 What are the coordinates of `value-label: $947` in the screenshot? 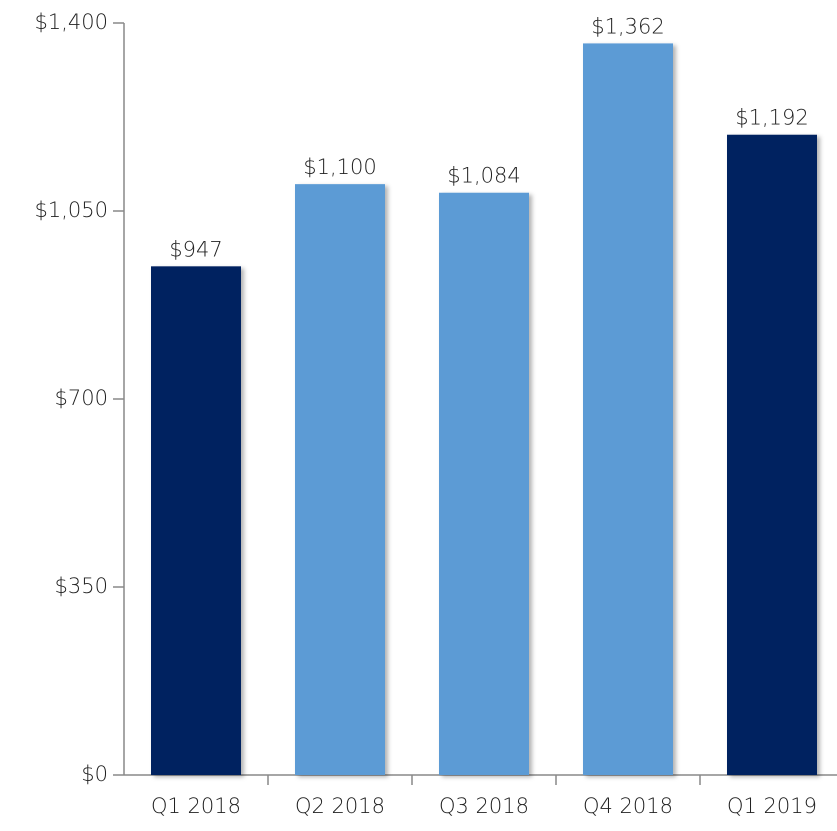 It's located at (195, 249).